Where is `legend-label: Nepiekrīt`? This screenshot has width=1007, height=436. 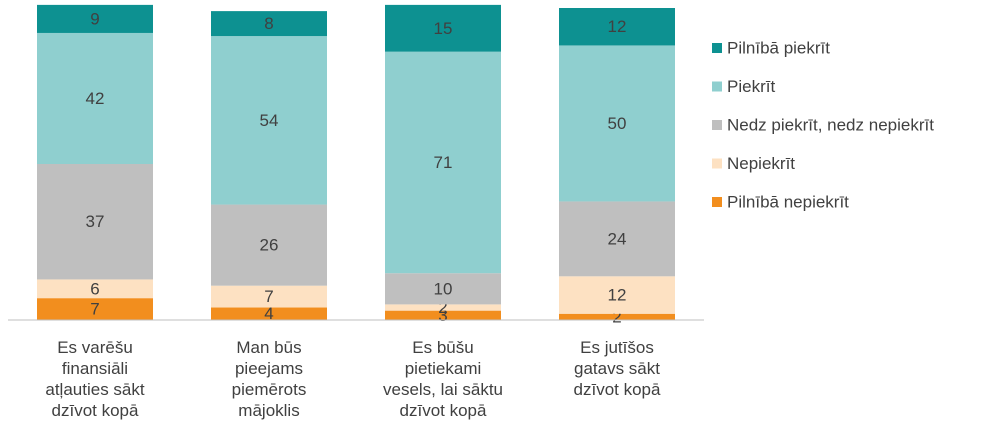 legend-label: Nepiekrīt is located at coordinates (761, 163).